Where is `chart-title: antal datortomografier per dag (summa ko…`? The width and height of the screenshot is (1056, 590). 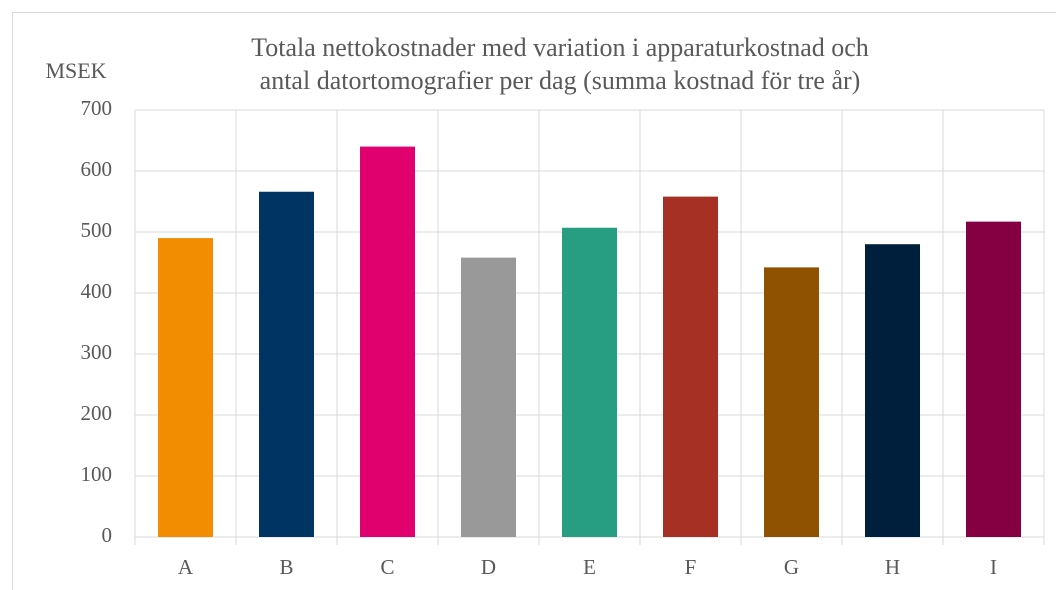 chart-title: antal datortomografier per dag (summa ko… is located at coordinates (560, 80).